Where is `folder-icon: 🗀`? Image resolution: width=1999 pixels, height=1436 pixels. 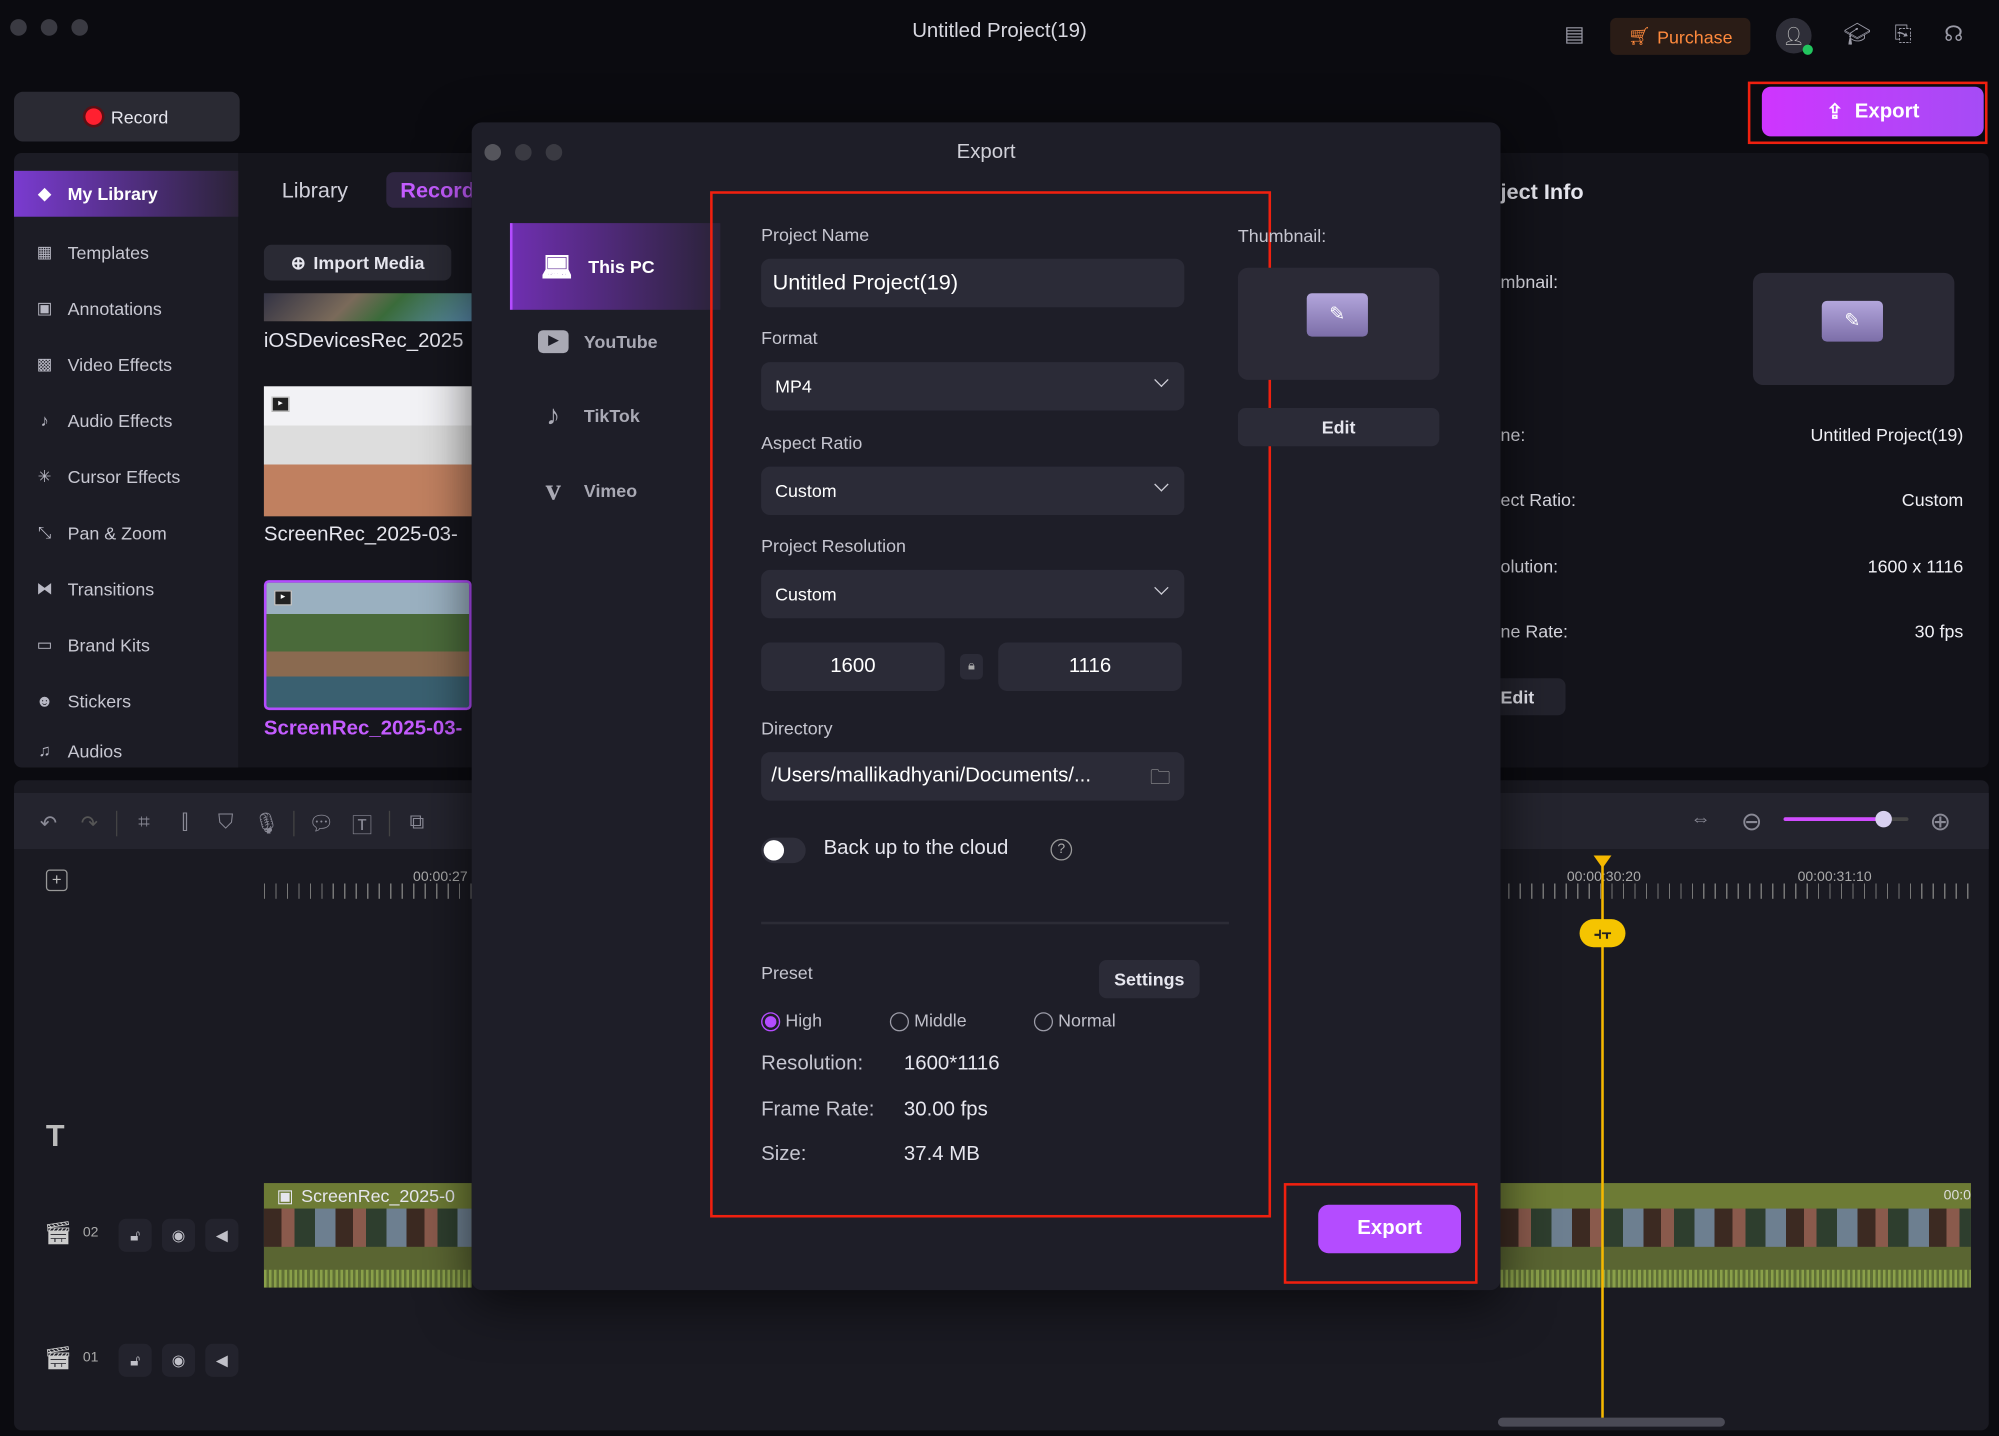
folder-icon: 🗀 is located at coordinates (1160, 778).